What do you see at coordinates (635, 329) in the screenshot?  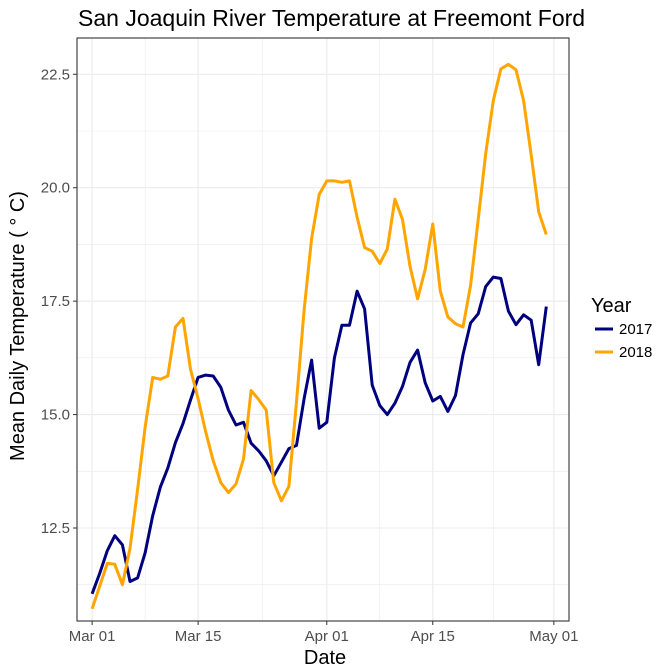 I see `legend-label-2017: 2017` at bounding box center [635, 329].